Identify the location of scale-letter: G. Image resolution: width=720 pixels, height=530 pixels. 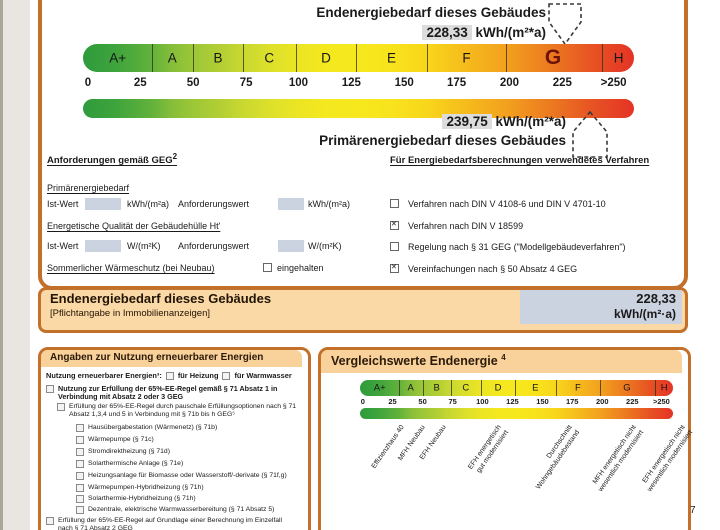
(627, 388).